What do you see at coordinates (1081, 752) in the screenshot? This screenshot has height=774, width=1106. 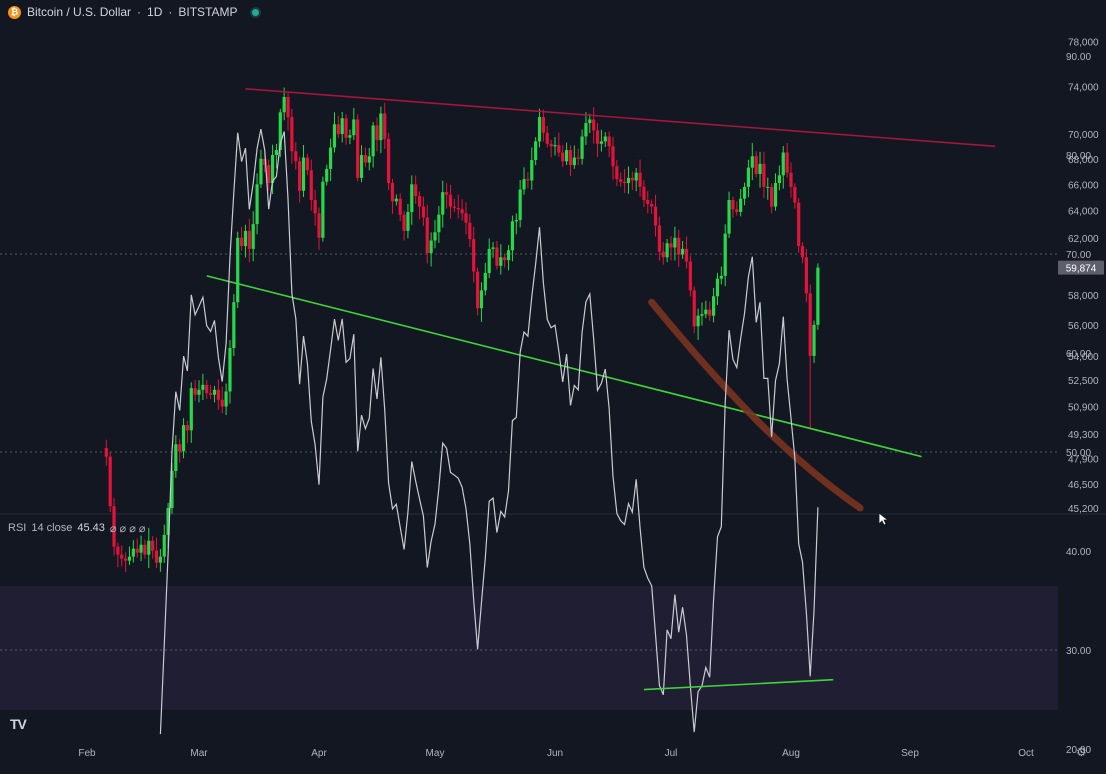 I see `settings-icon: ⚙` at bounding box center [1081, 752].